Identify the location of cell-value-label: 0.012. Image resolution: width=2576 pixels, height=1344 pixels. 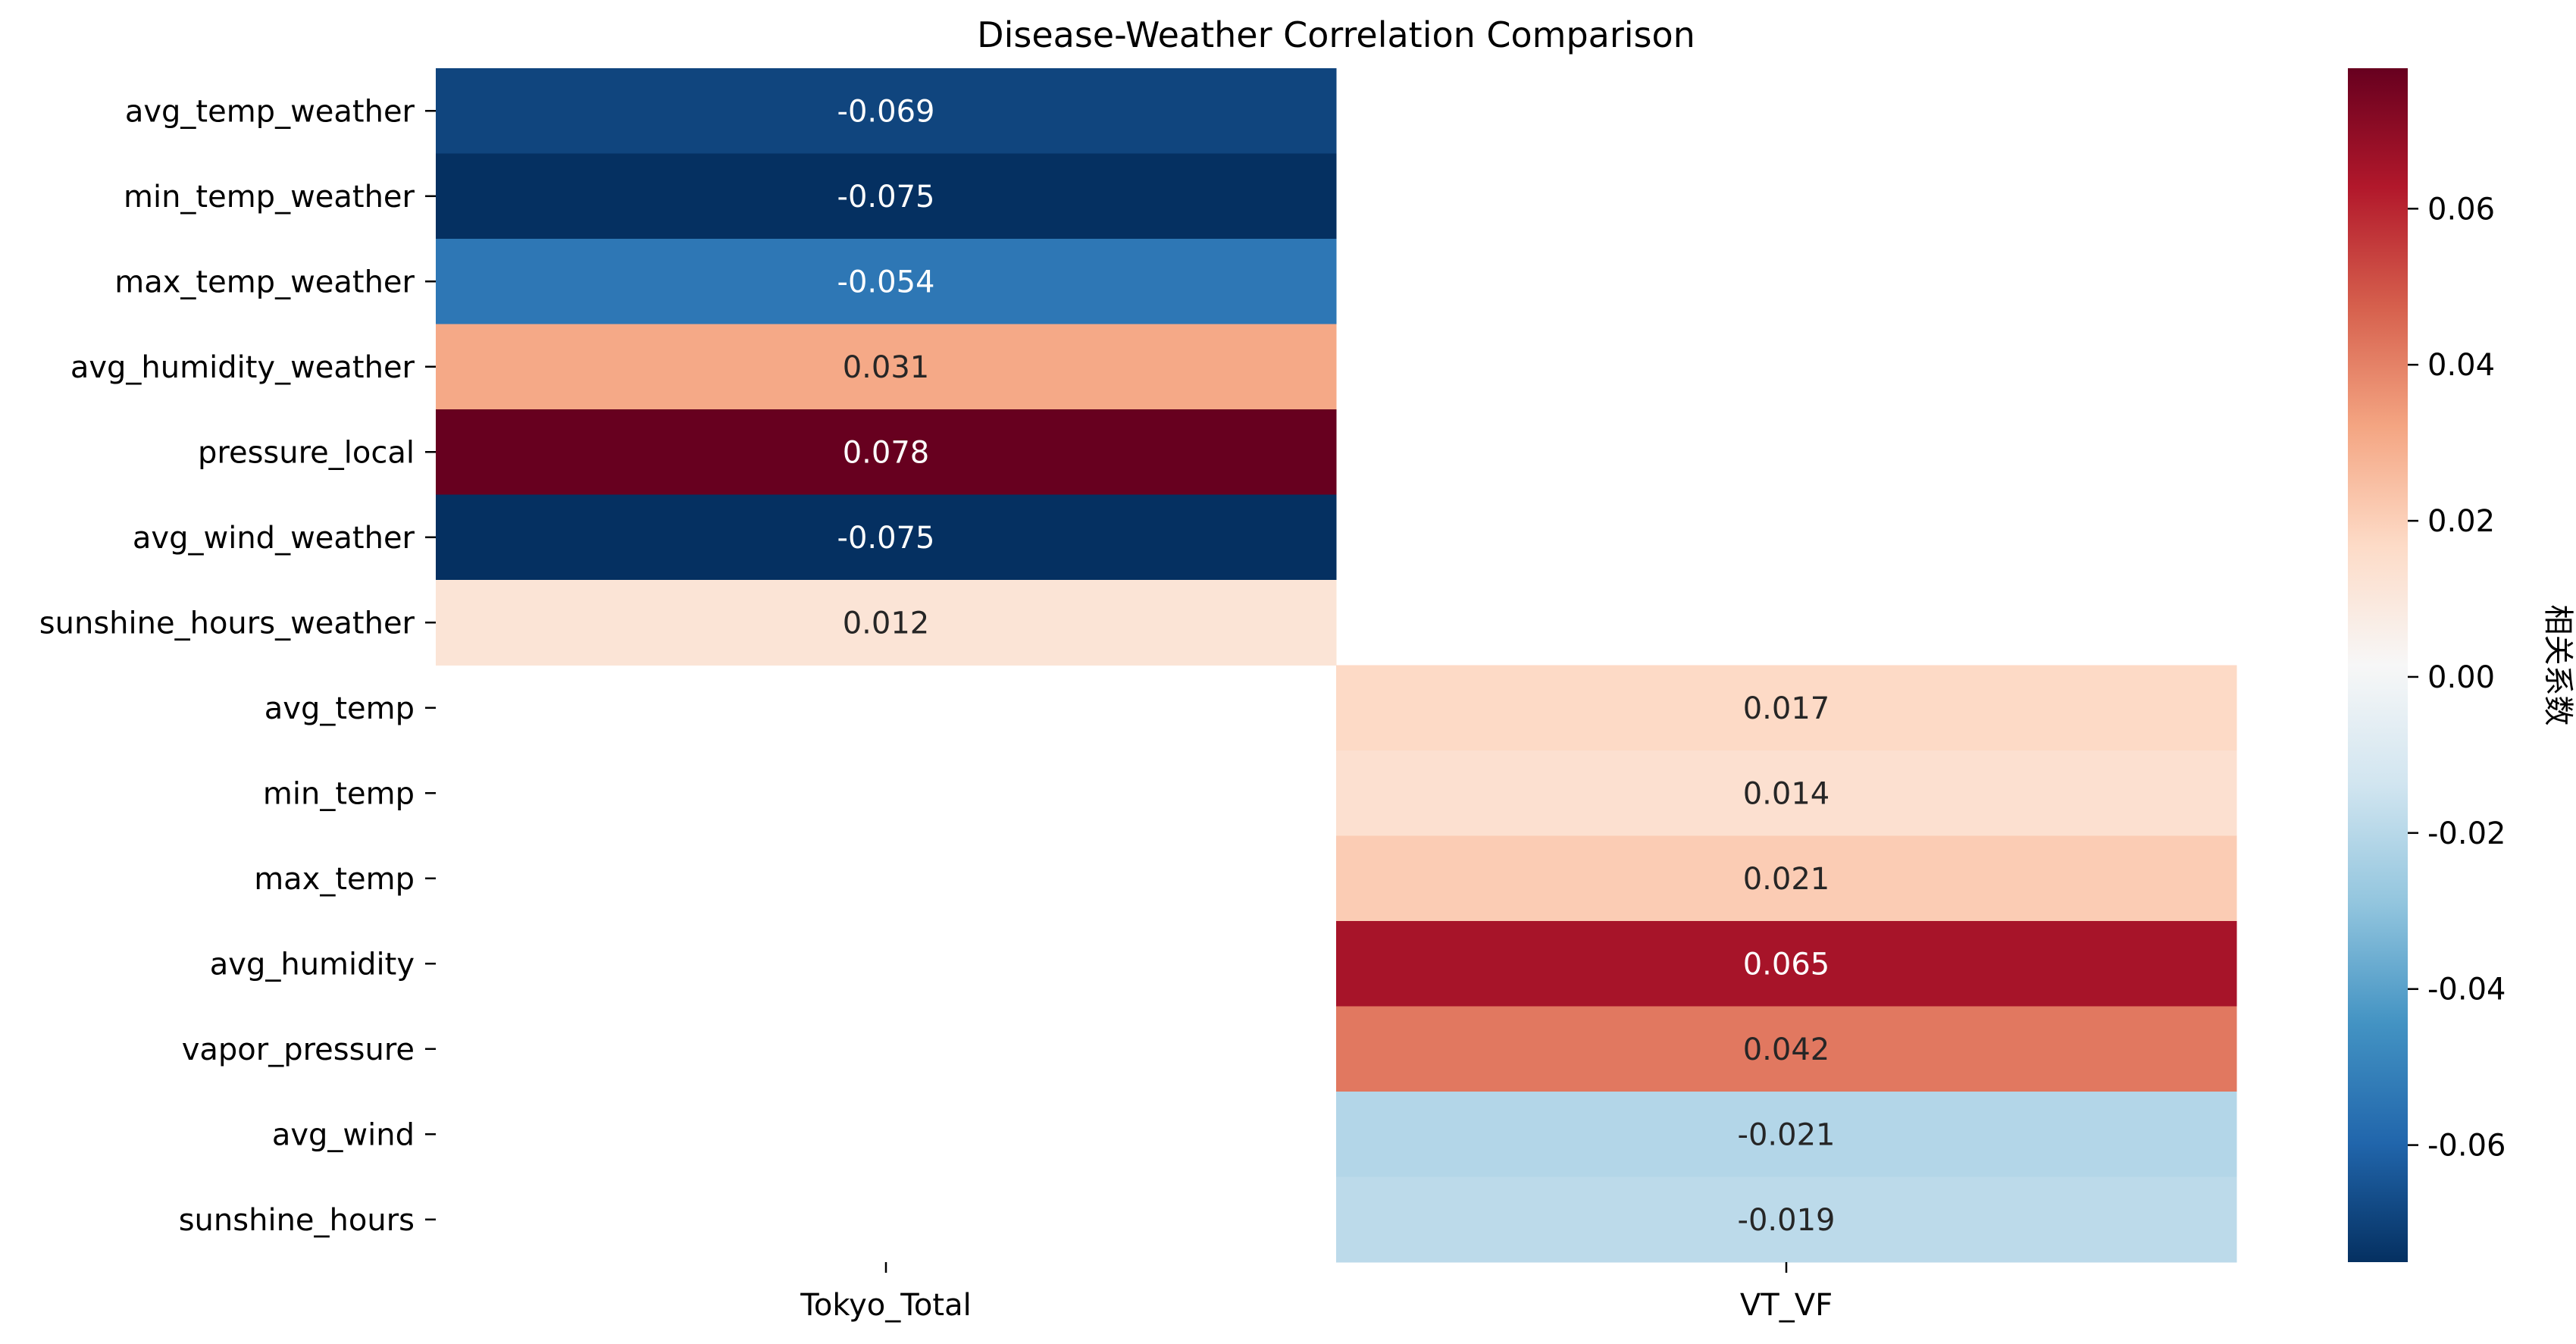
(887, 624).